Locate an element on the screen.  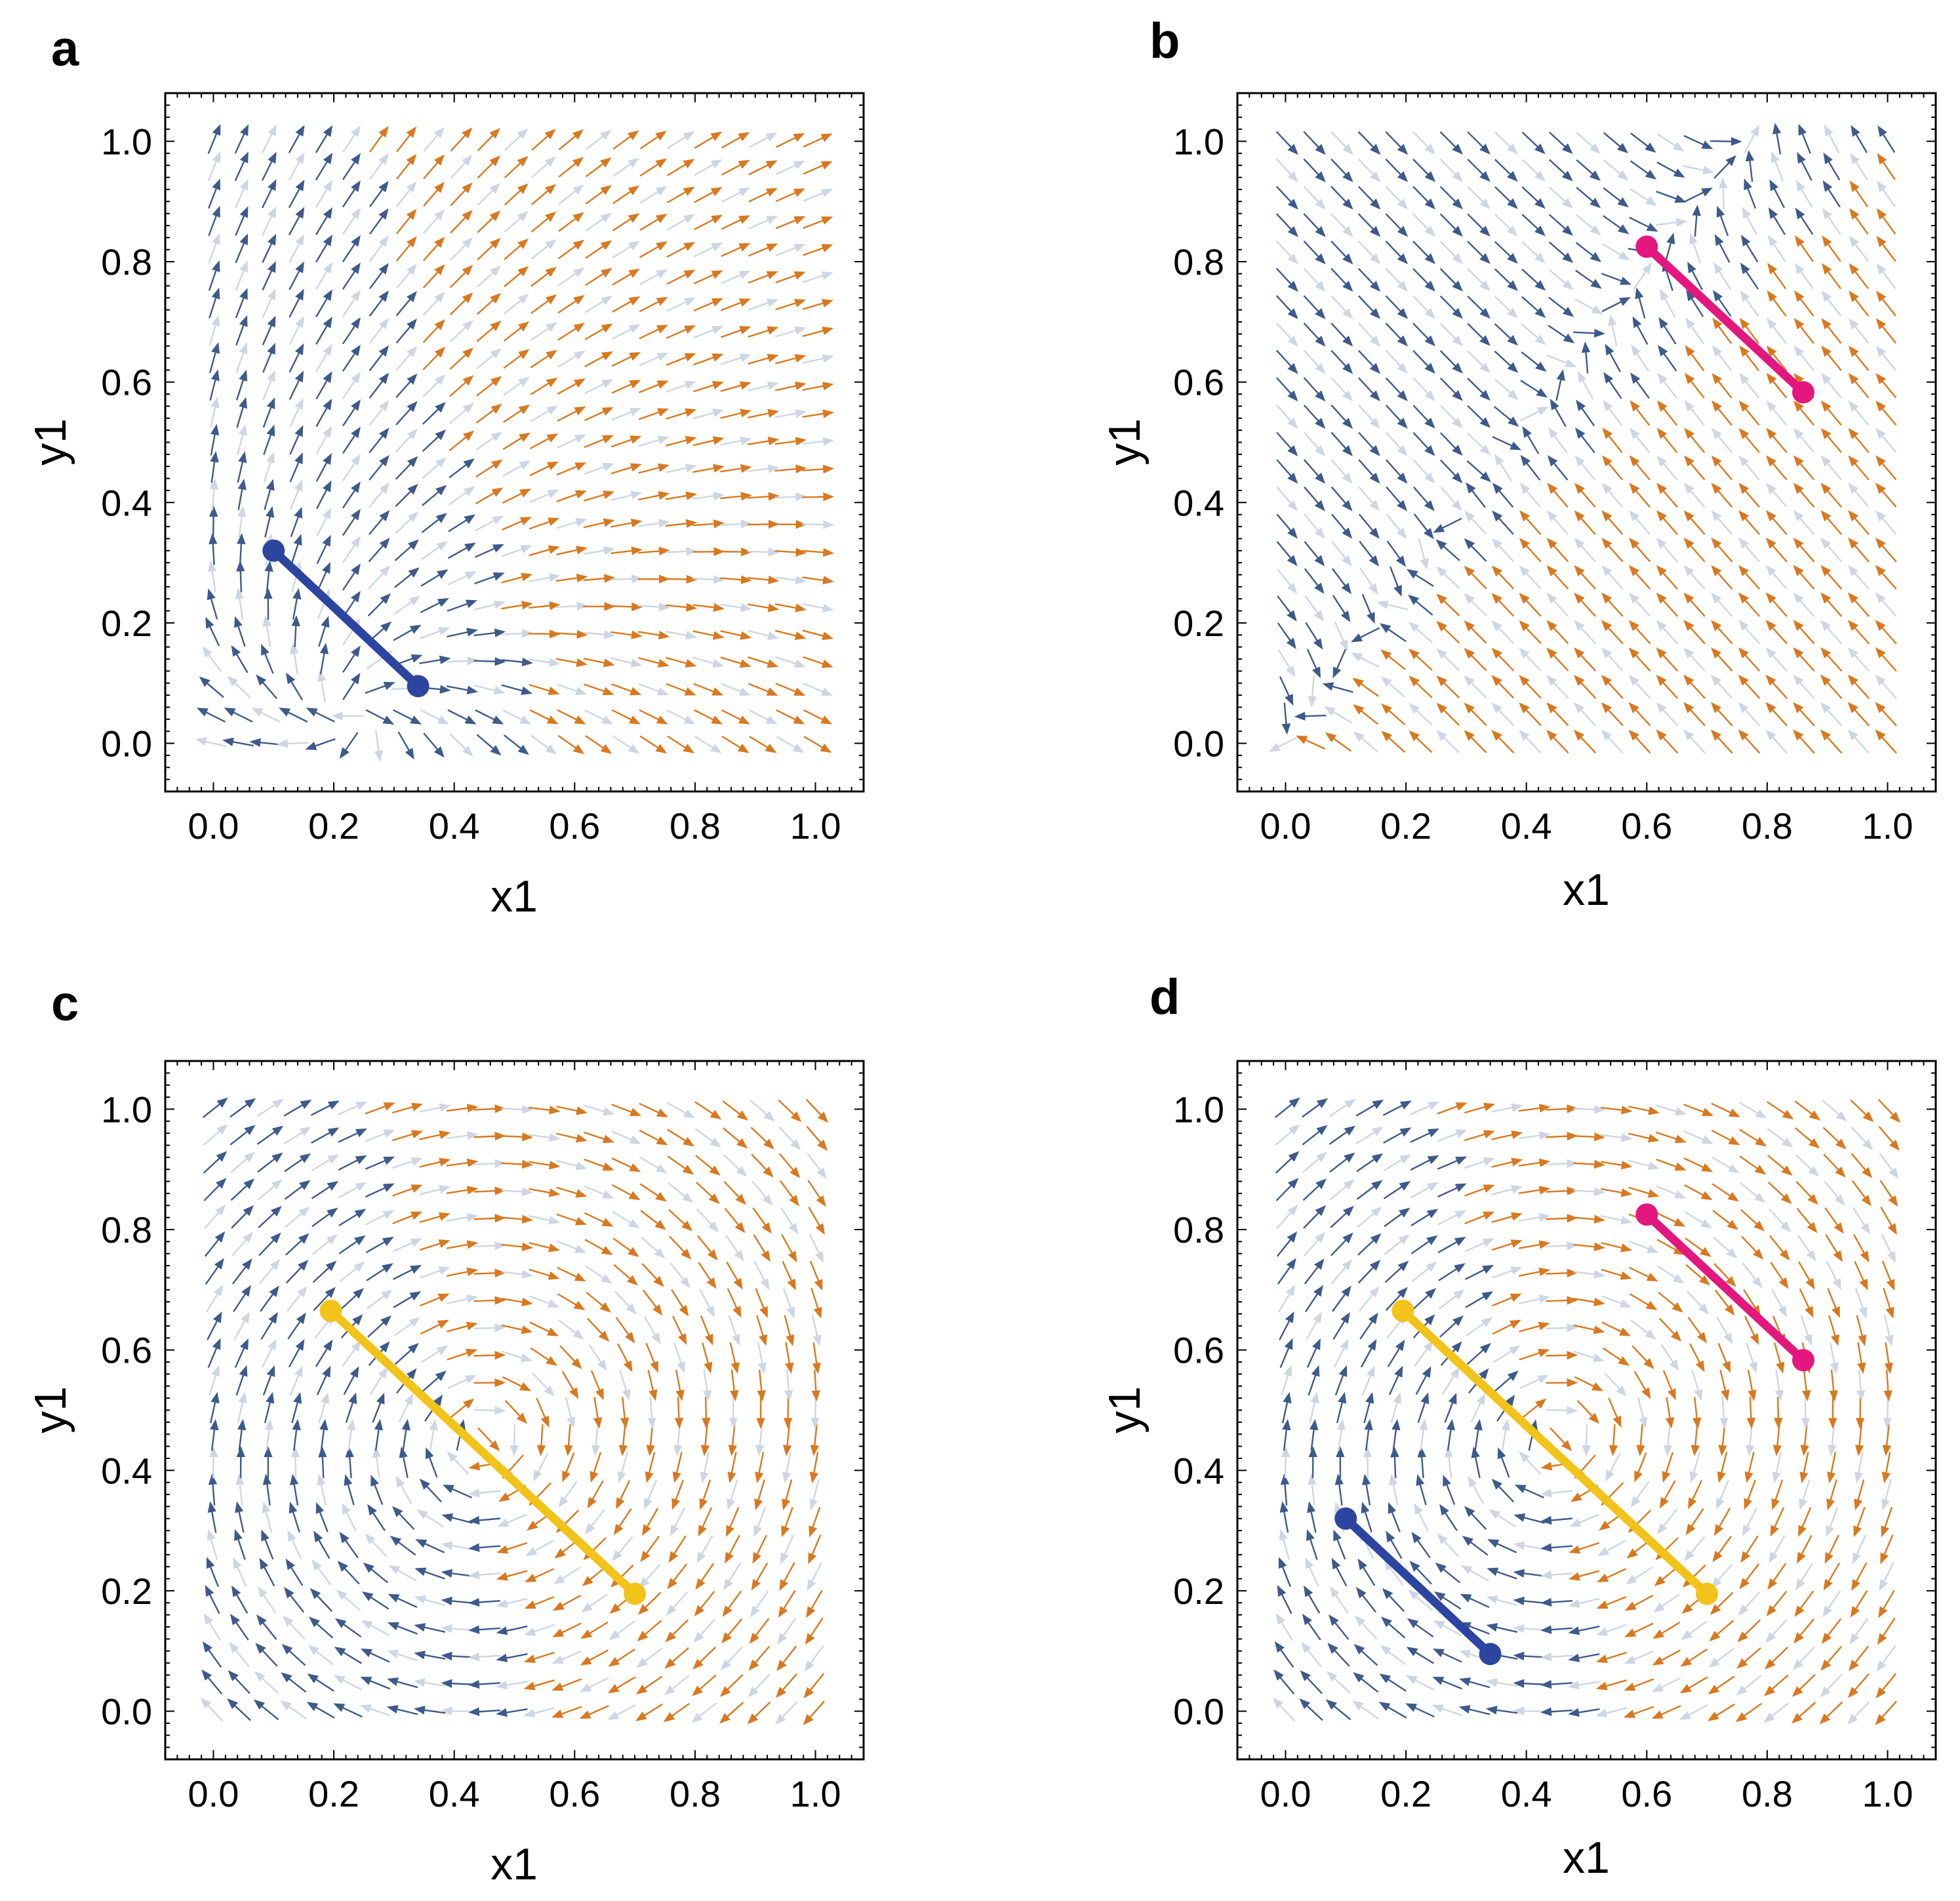
x-tick-label: 0.4 is located at coordinates (1526, 1793).